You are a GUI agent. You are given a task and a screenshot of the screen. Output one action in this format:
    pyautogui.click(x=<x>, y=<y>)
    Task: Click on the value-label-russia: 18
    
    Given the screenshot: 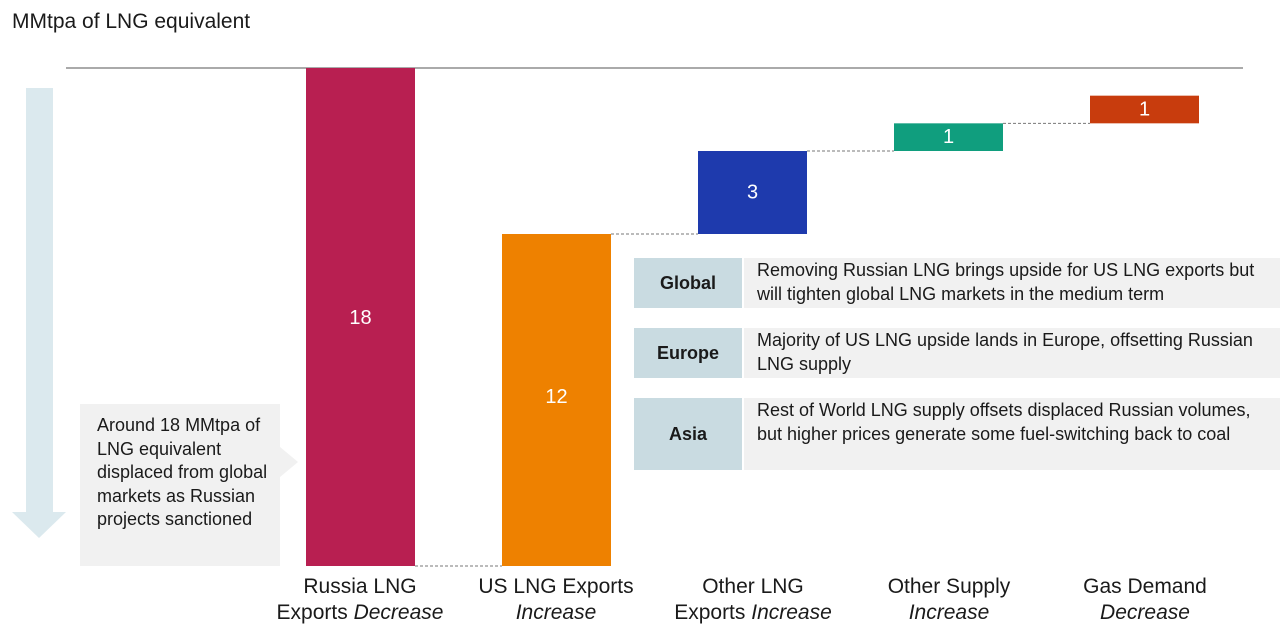 What is the action you would take?
    pyautogui.click(x=360, y=318)
    